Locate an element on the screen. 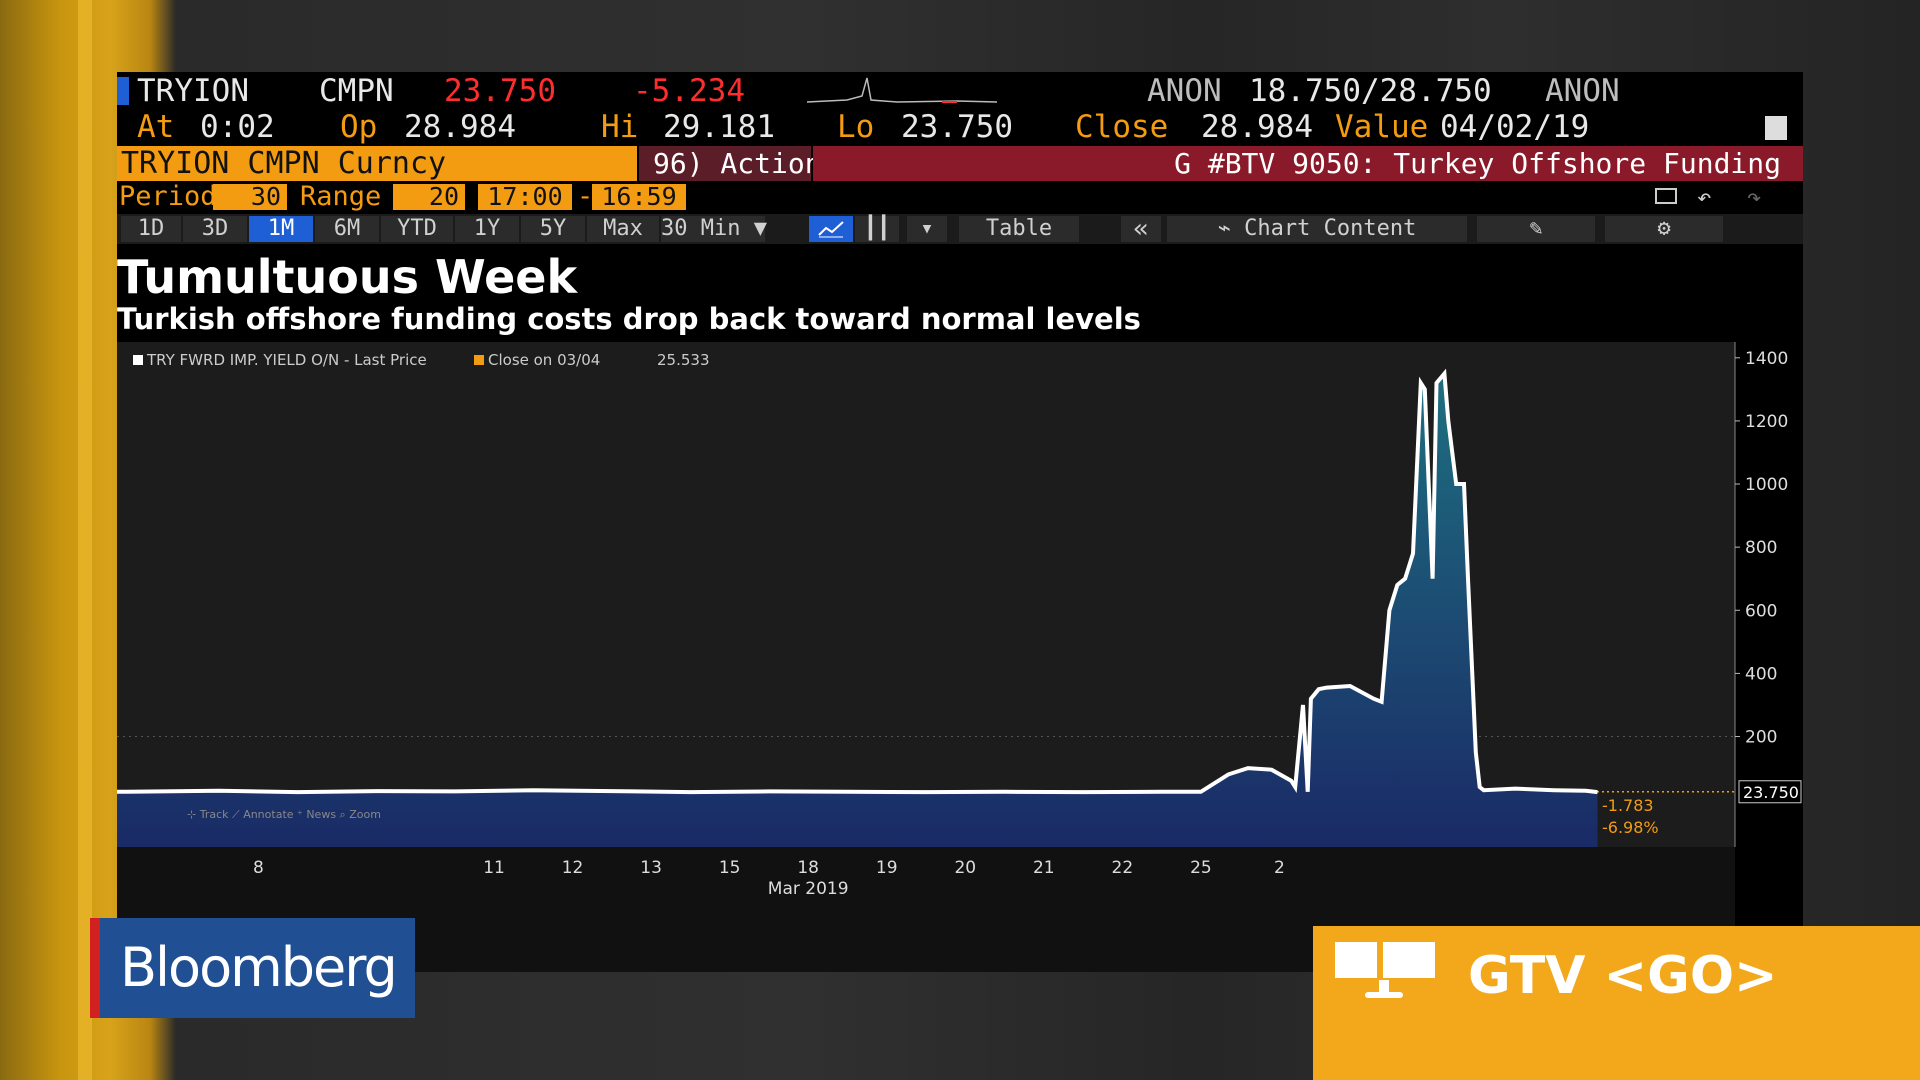 The height and width of the screenshot is (1080, 1920). x-tick-label: 25 is located at coordinates (1201, 868).